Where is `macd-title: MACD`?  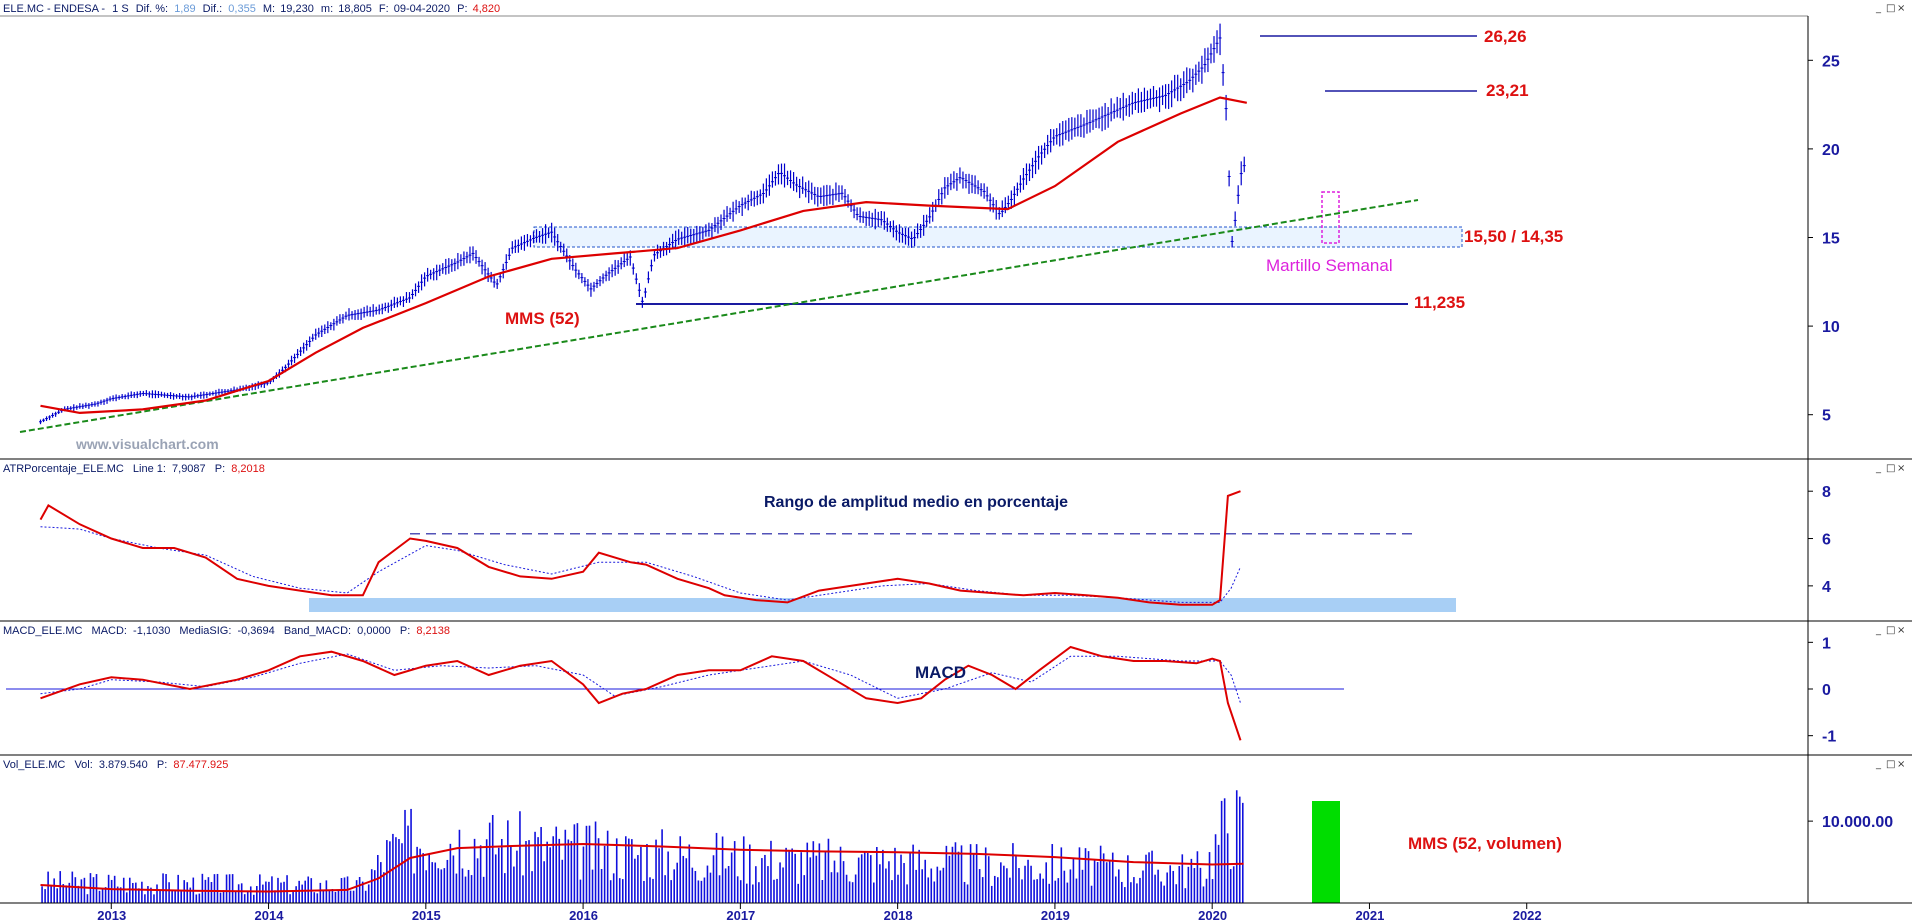
macd-title: MACD is located at coordinates (940, 672).